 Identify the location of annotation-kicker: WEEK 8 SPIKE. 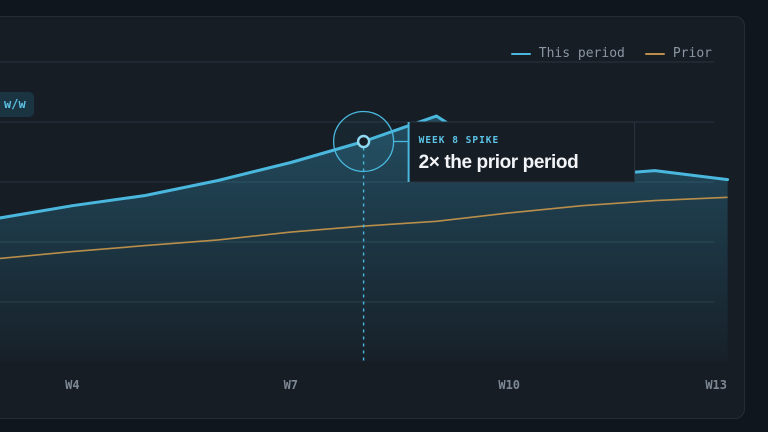
(459, 140).